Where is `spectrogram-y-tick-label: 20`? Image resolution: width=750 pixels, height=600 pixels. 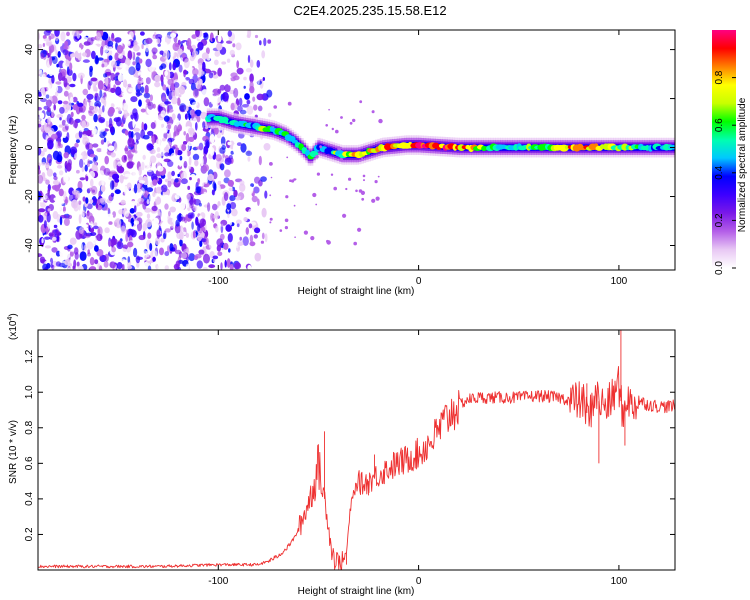
spectrogram-y-tick-label: 20 is located at coordinates (29, 99).